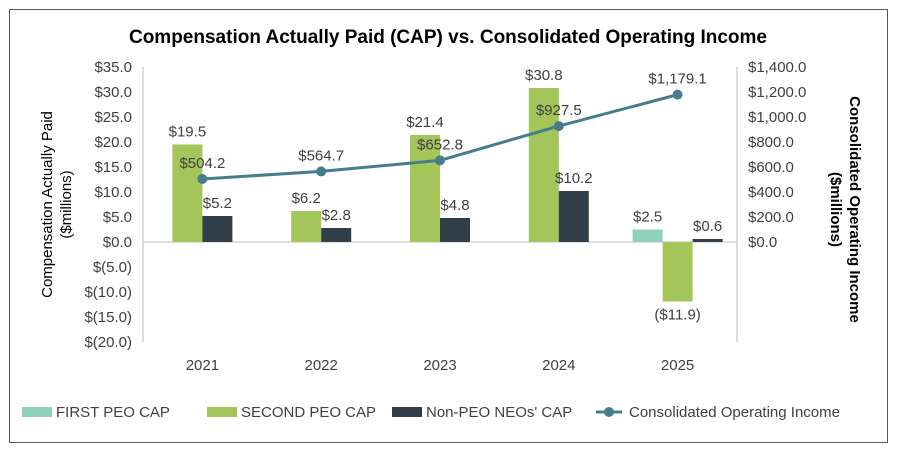  I want to click on y2-axis-title-line: Consolidated Operating Income, so click(854, 209).